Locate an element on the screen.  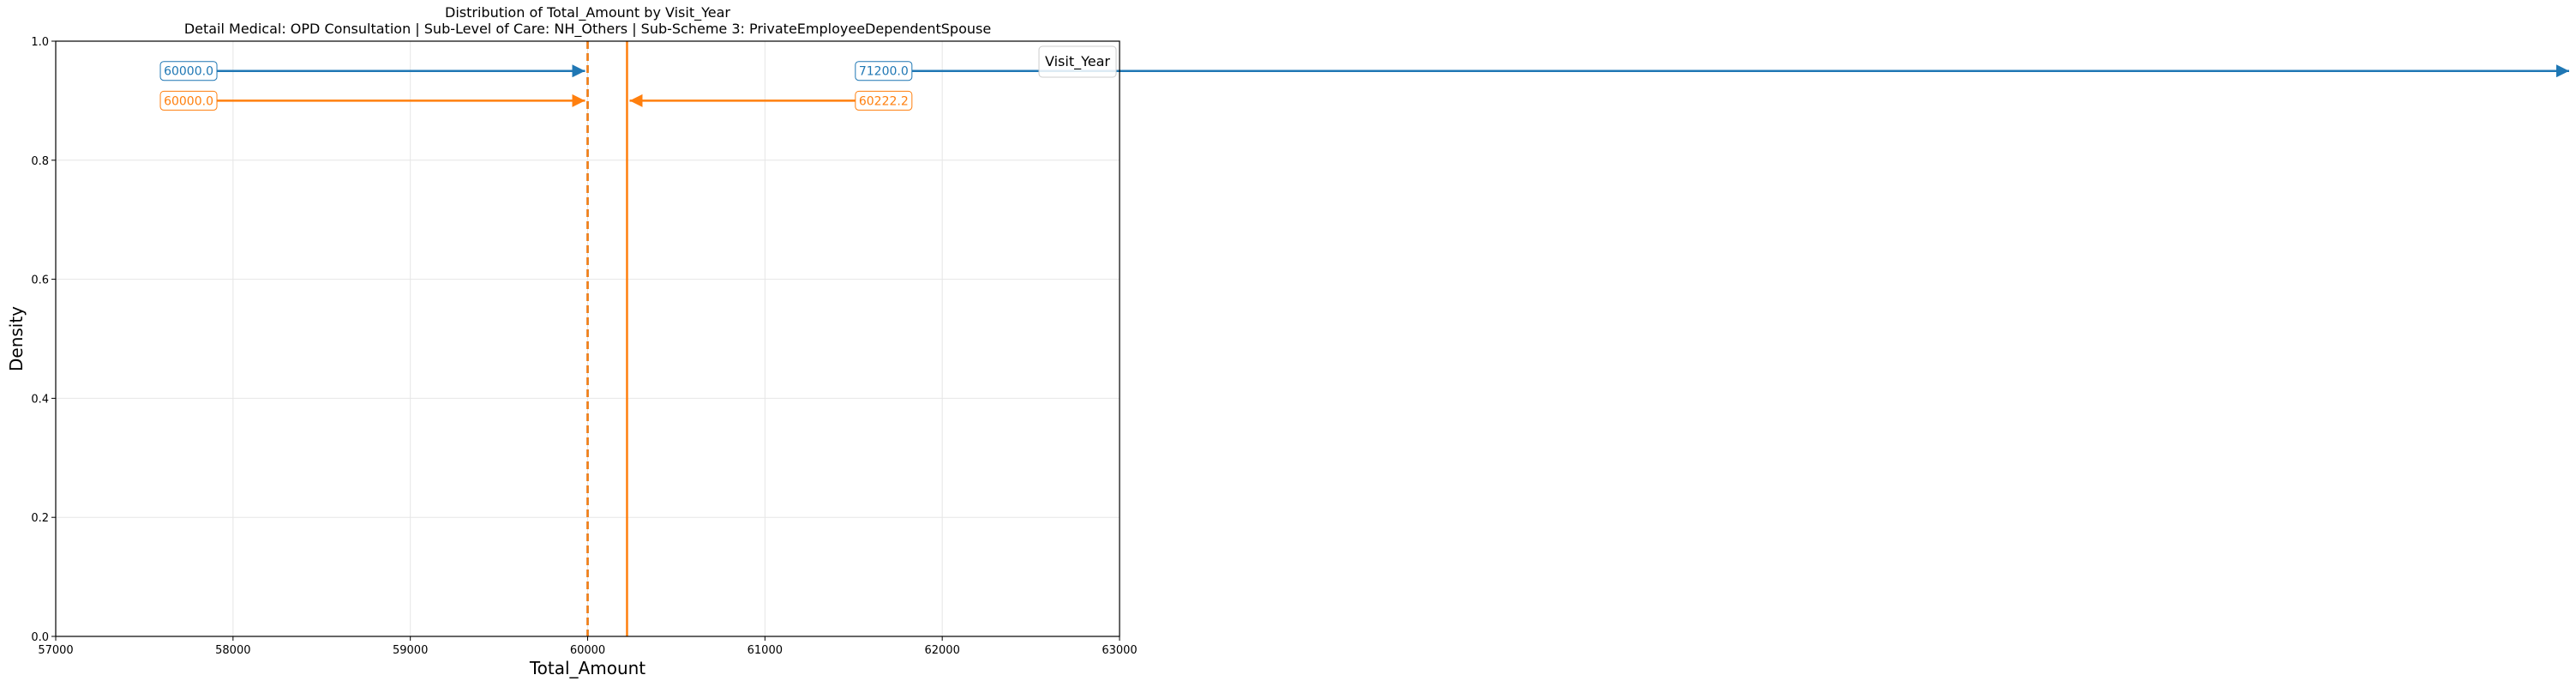
x-tick-label: 60000 is located at coordinates (587, 650).